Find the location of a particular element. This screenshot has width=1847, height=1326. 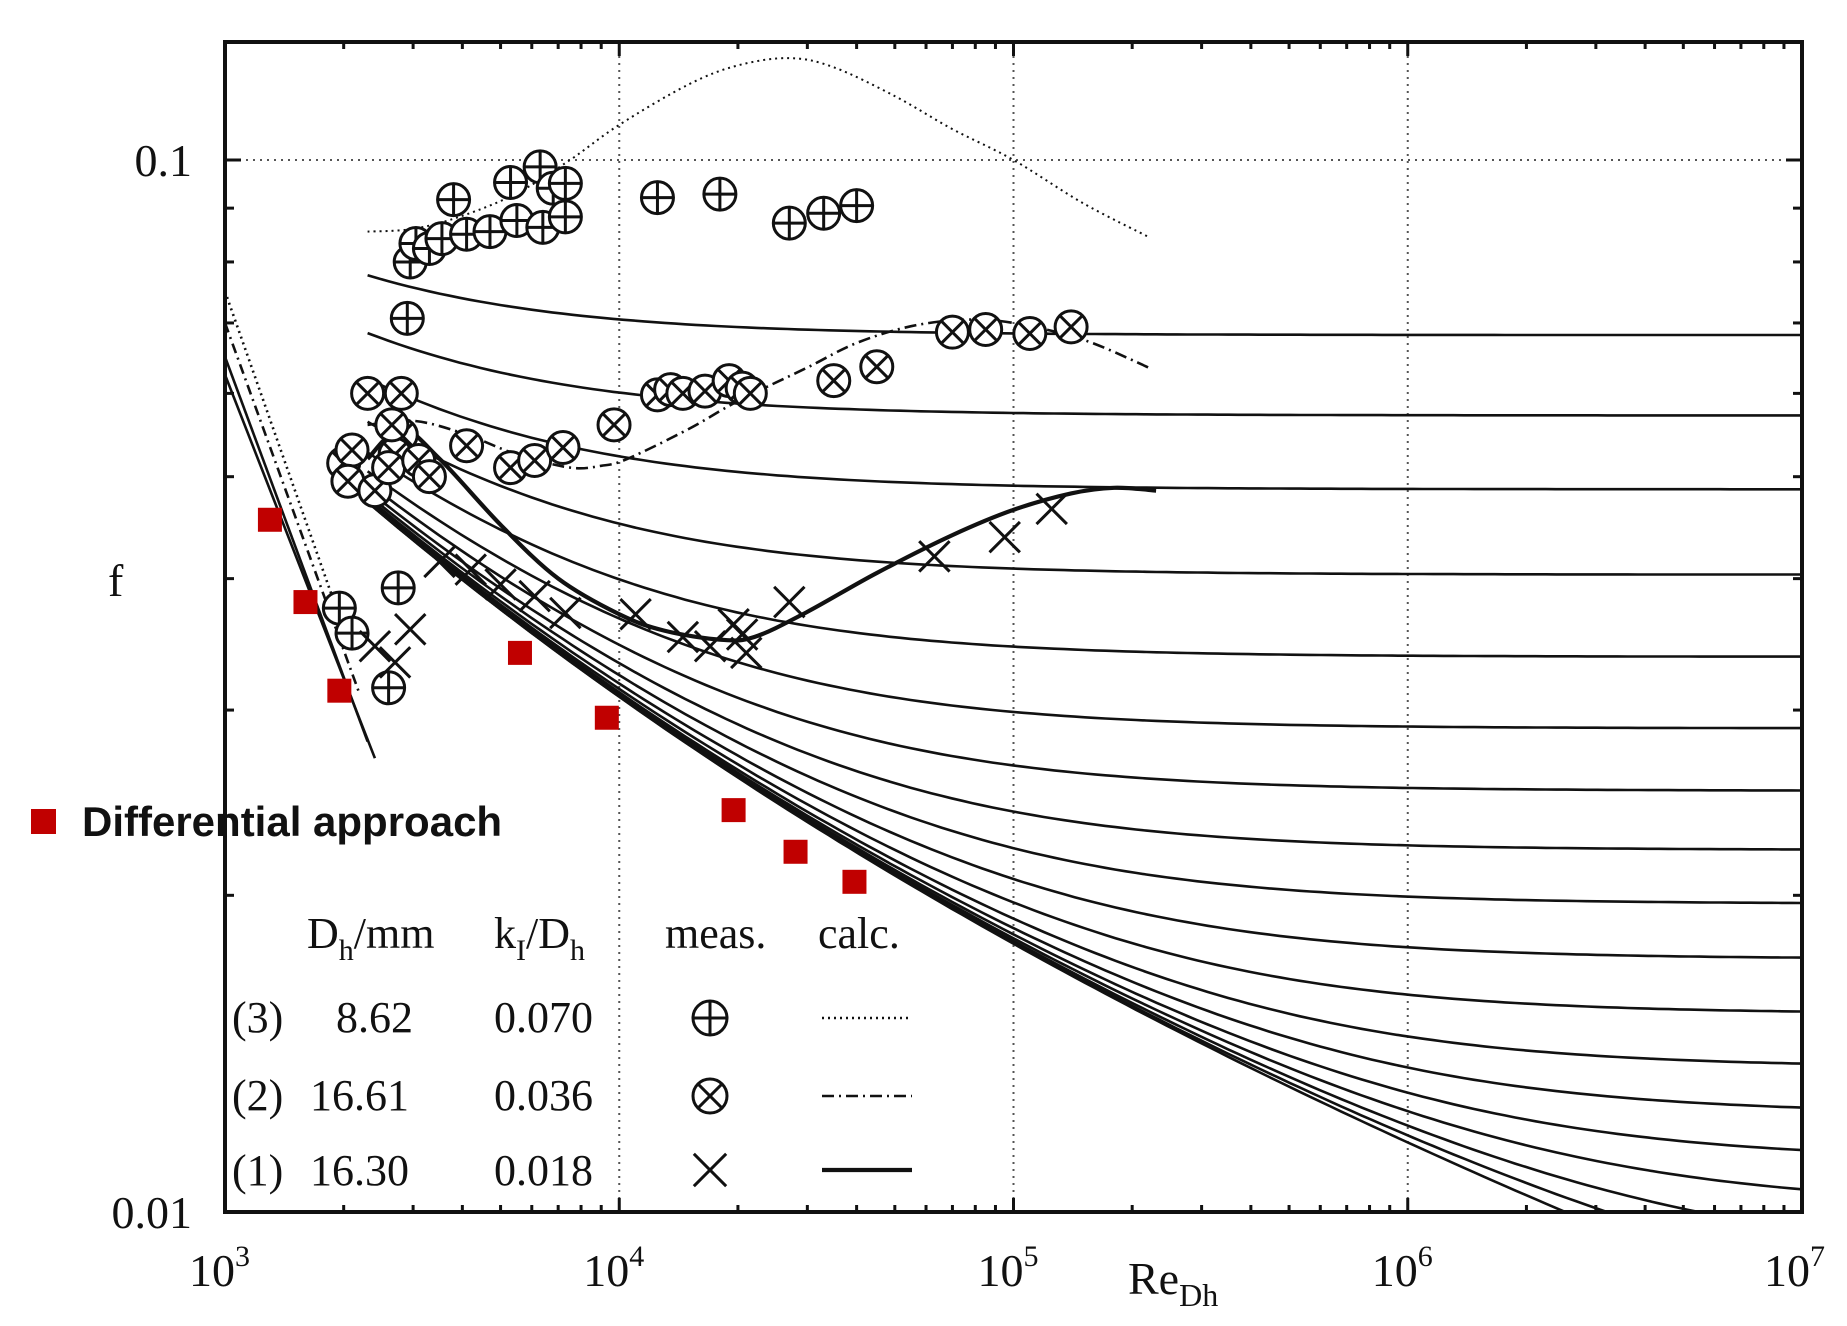

legend-header-meas: meas. is located at coordinates (715, 933).